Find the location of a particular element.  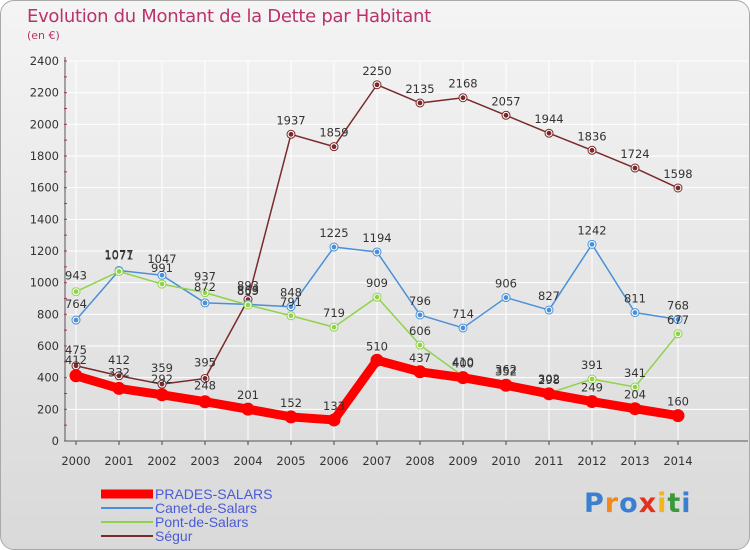

logo-letter: t is located at coordinates (674, 503).